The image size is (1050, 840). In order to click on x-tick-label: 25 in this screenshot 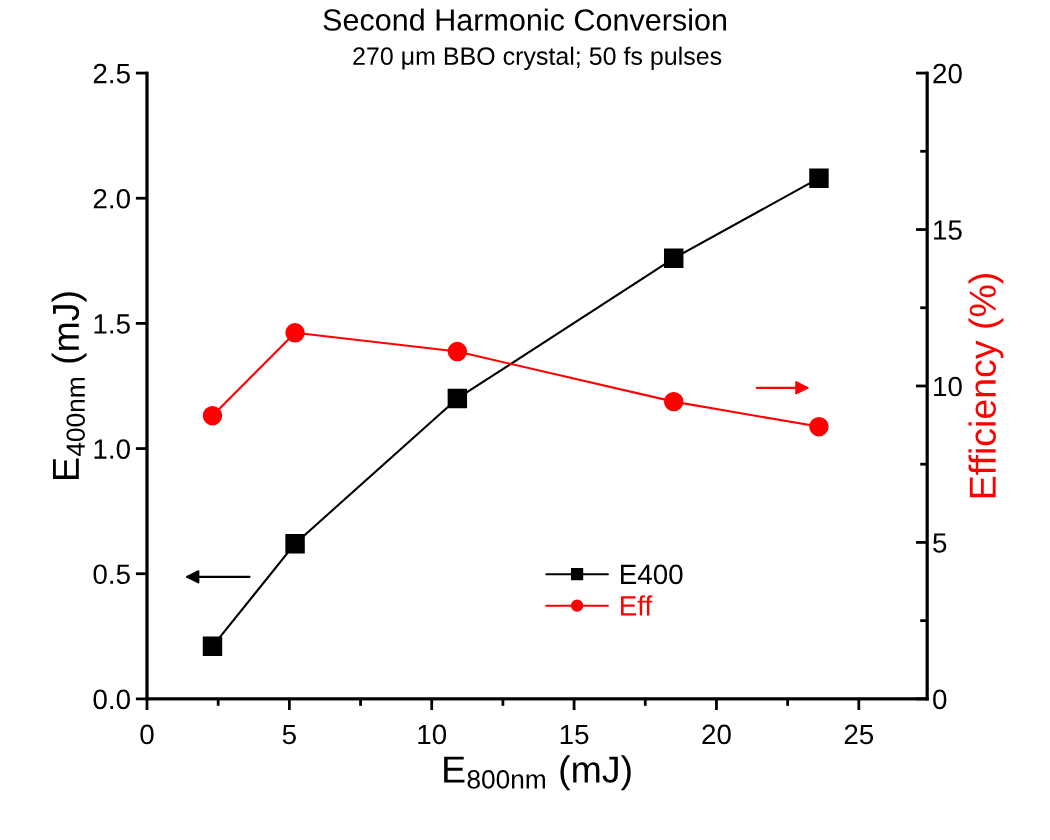, I will do `click(859, 734)`.